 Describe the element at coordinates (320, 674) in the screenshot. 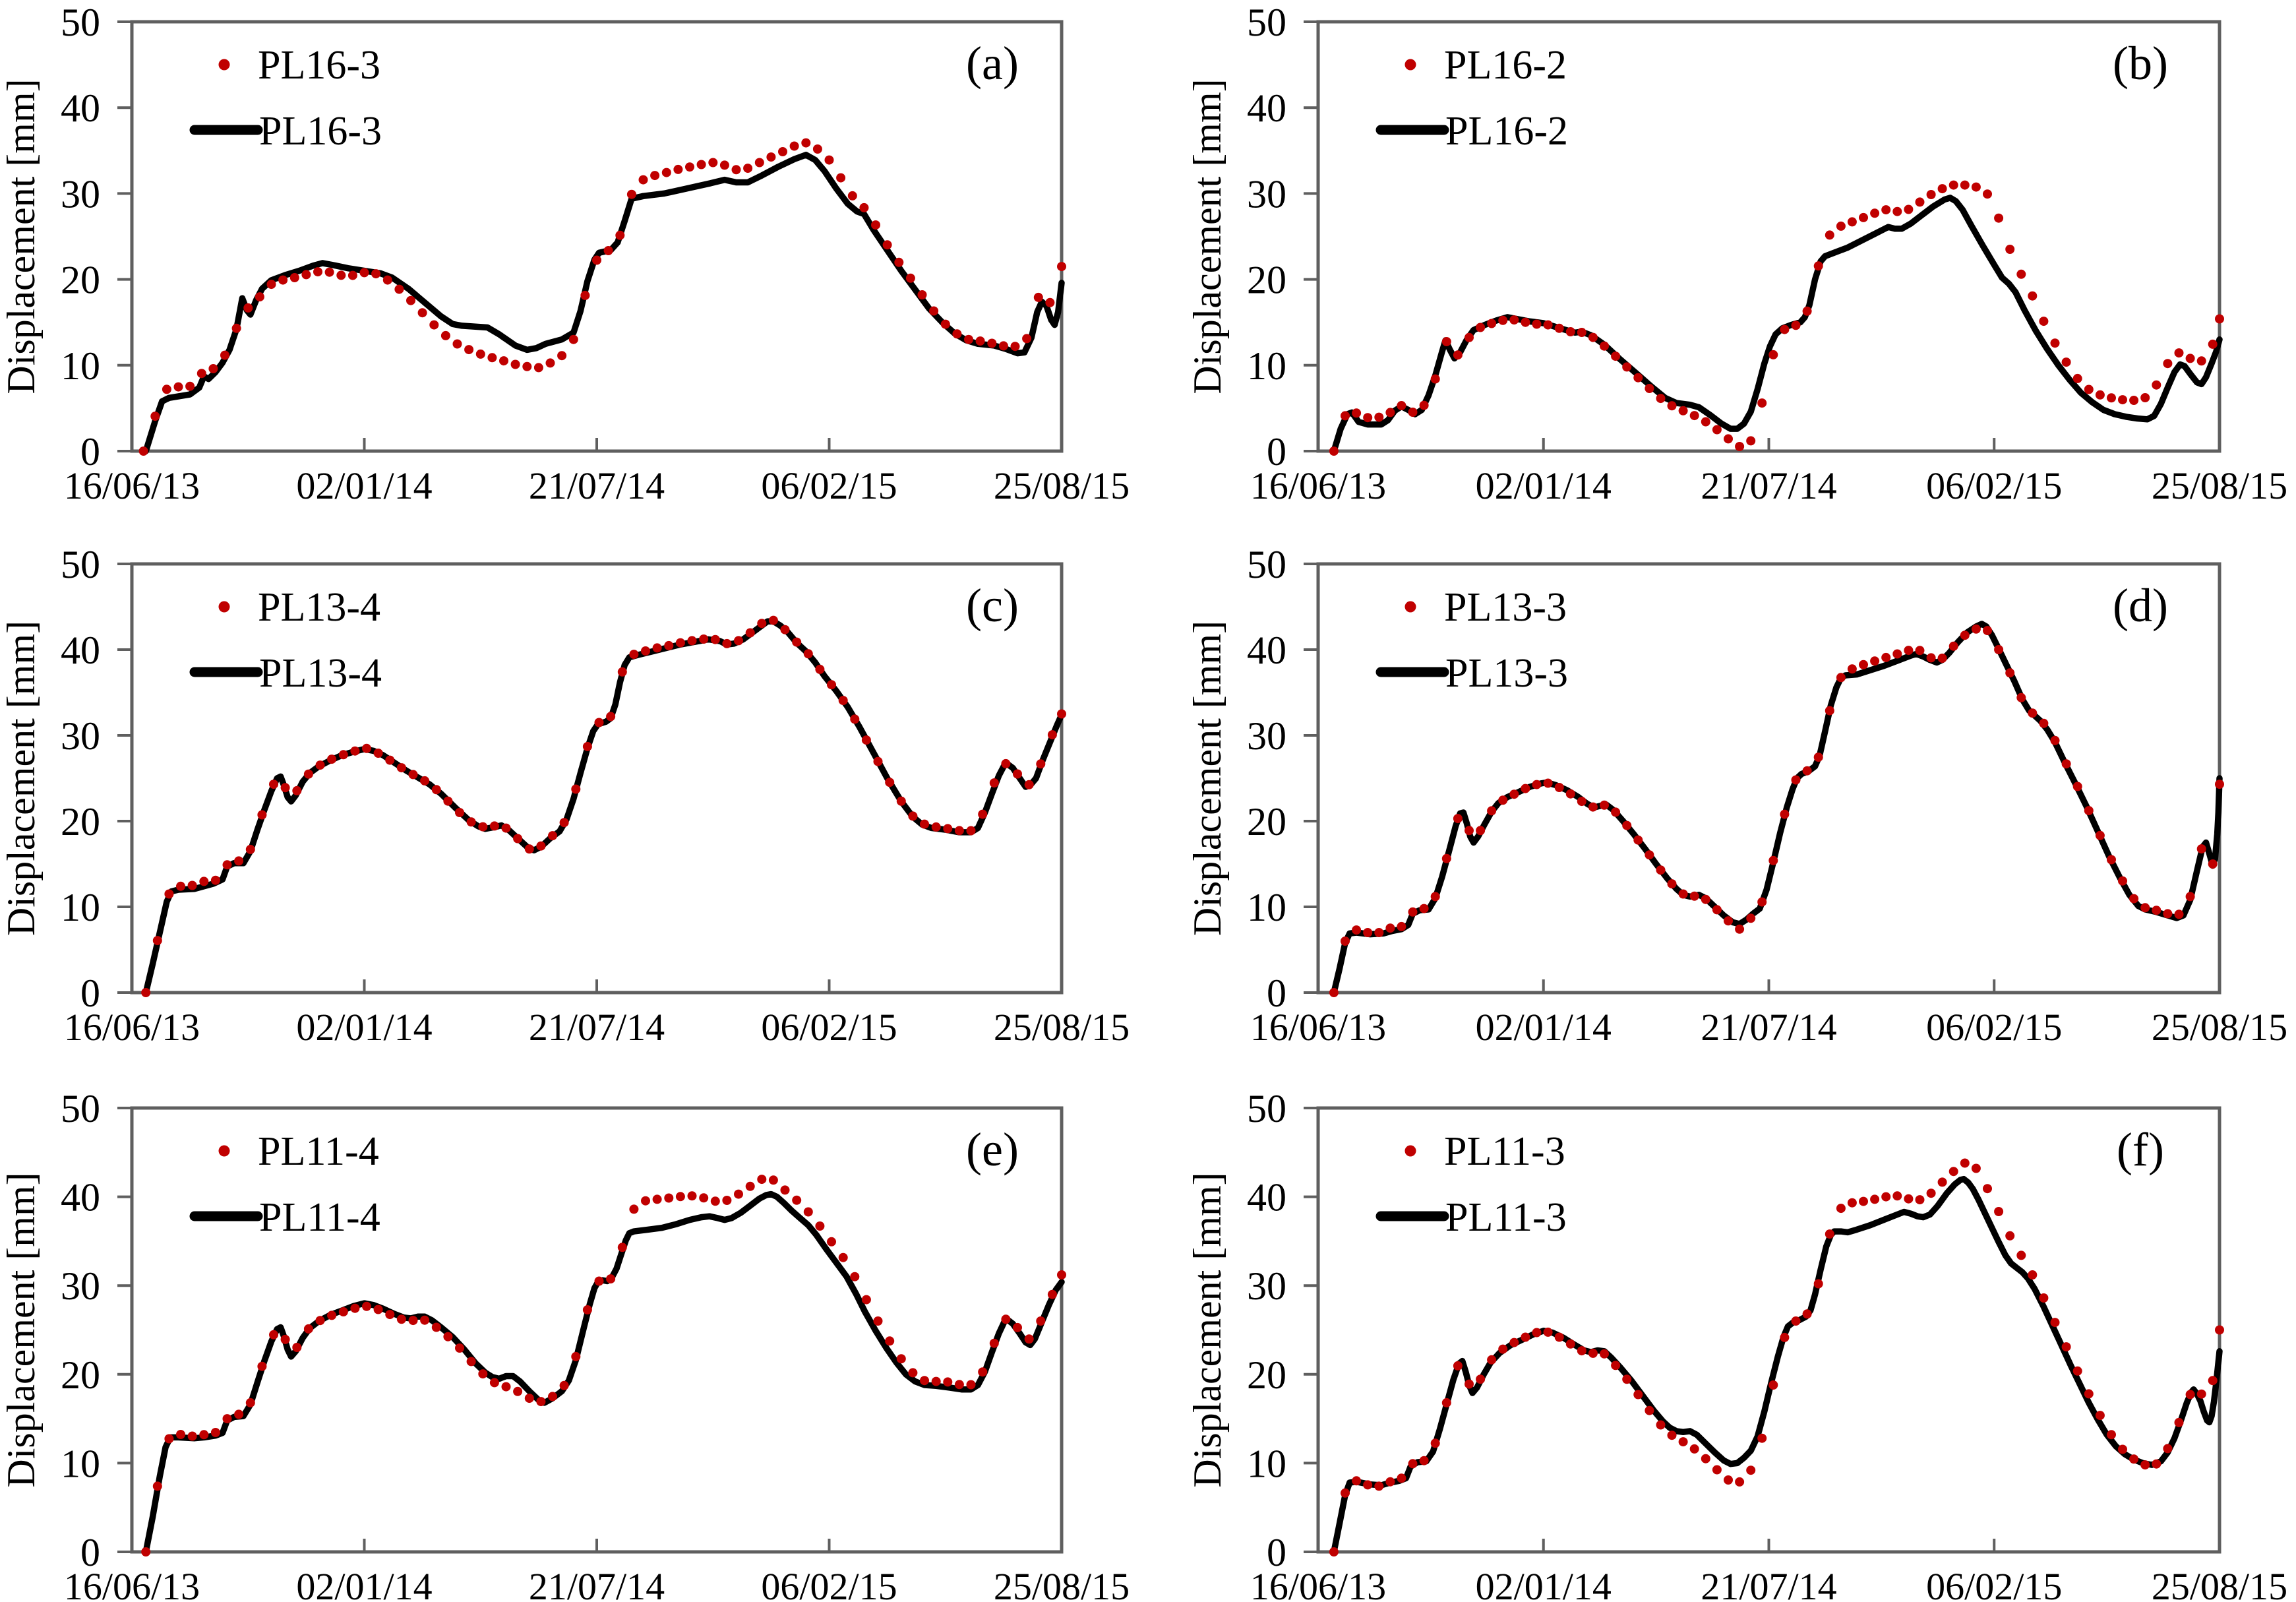

I see `legend-line-label: PL13-4` at that location.